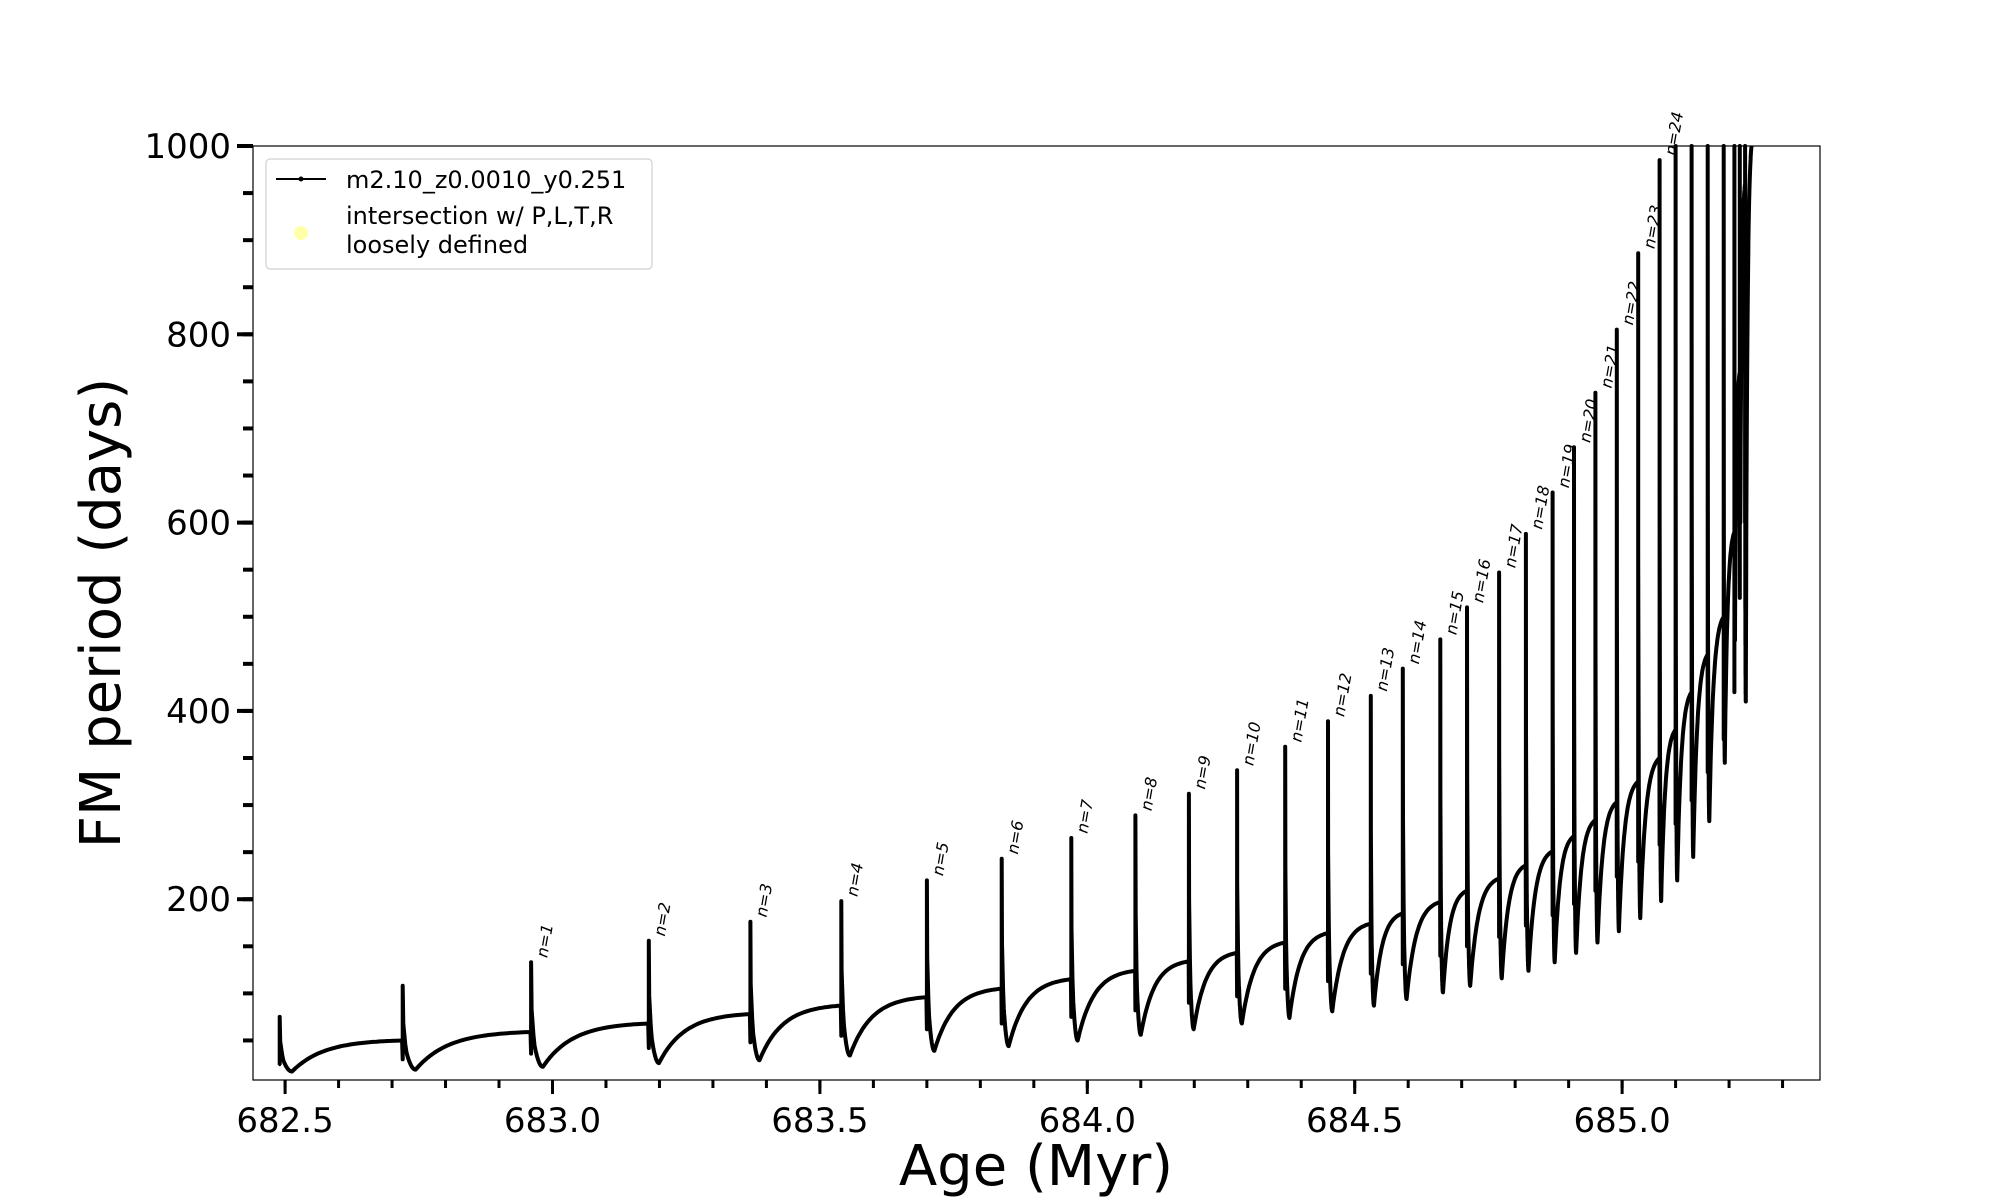 The height and width of the screenshot is (1200, 2000). What do you see at coordinates (552, 1121) in the screenshot?
I see `x-tick-label: 683.0` at bounding box center [552, 1121].